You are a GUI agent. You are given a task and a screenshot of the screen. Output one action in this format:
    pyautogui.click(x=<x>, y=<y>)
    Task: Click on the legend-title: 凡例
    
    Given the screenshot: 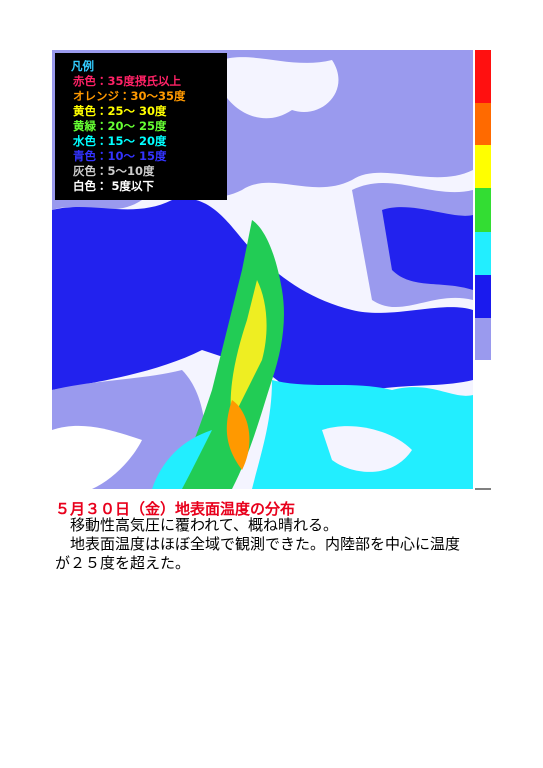 What is the action you would take?
    pyautogui.click(x=82, y=66)
    